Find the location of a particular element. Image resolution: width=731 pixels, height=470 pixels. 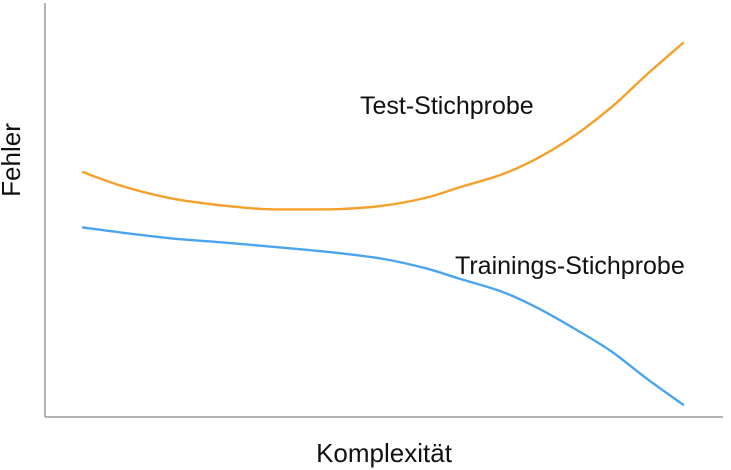

series-label-test: Test-Stichprobe is located at coordinates (447, 106).